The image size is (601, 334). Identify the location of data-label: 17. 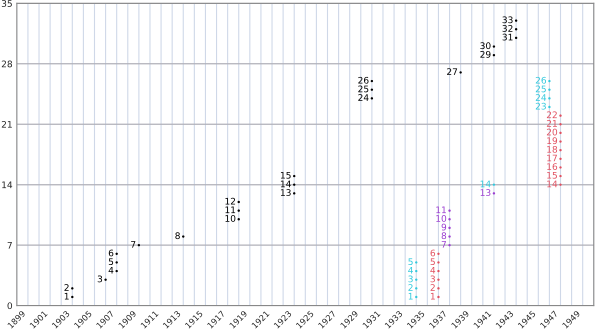
(552, 158).